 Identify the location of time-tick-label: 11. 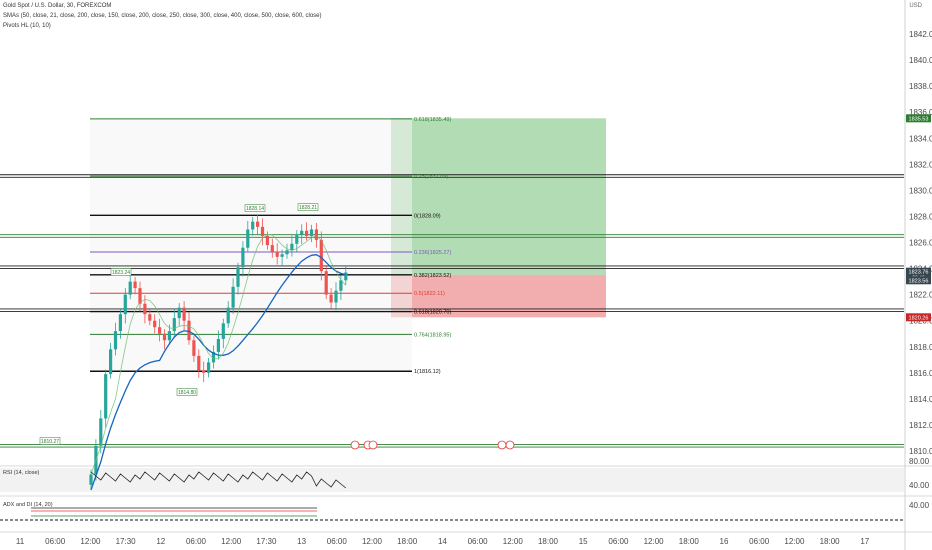
(20, 541).